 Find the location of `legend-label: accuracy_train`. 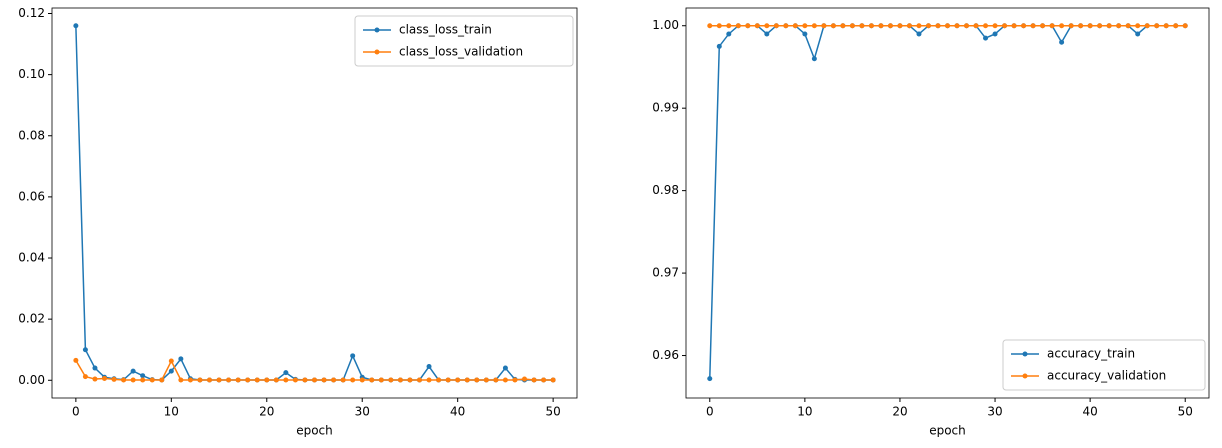

legend-label: accuracy_train is located at coordinates (1091, 354).